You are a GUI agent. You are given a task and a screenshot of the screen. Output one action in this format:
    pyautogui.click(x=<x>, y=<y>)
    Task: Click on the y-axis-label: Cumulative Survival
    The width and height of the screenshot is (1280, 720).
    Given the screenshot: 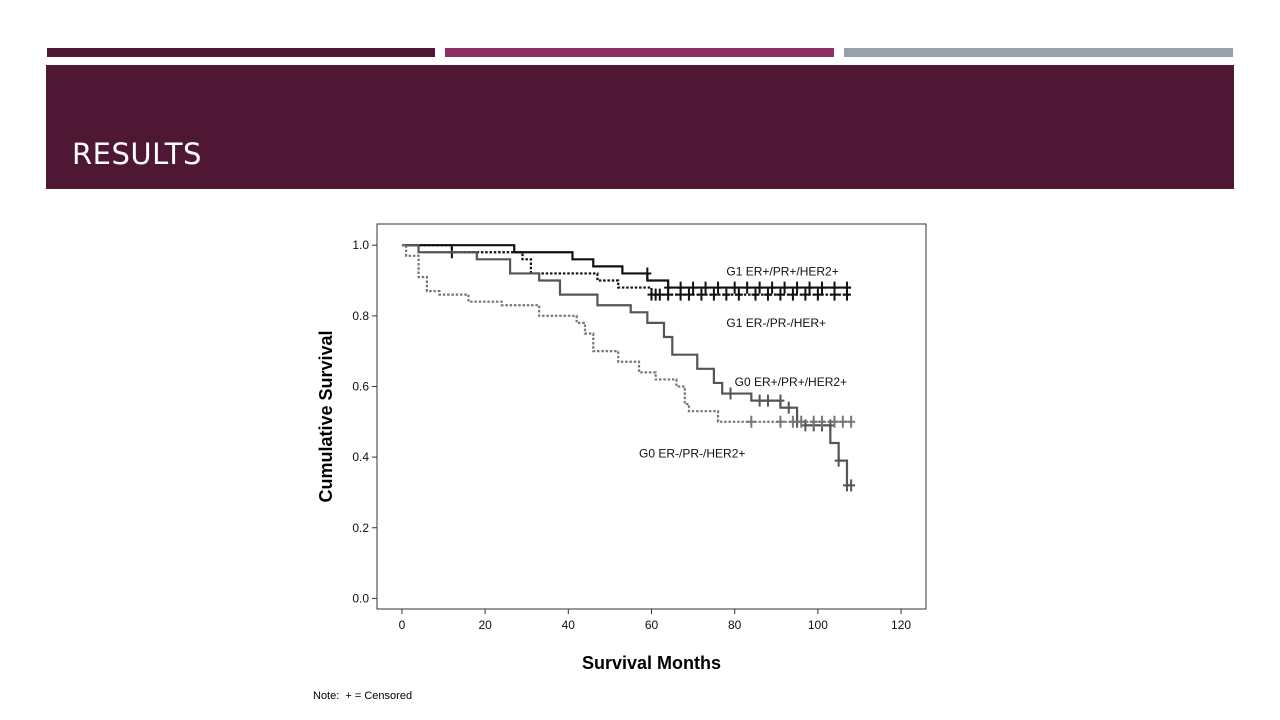 What is the action you would take?
    pyautogui.click(x=326, y=416)
    